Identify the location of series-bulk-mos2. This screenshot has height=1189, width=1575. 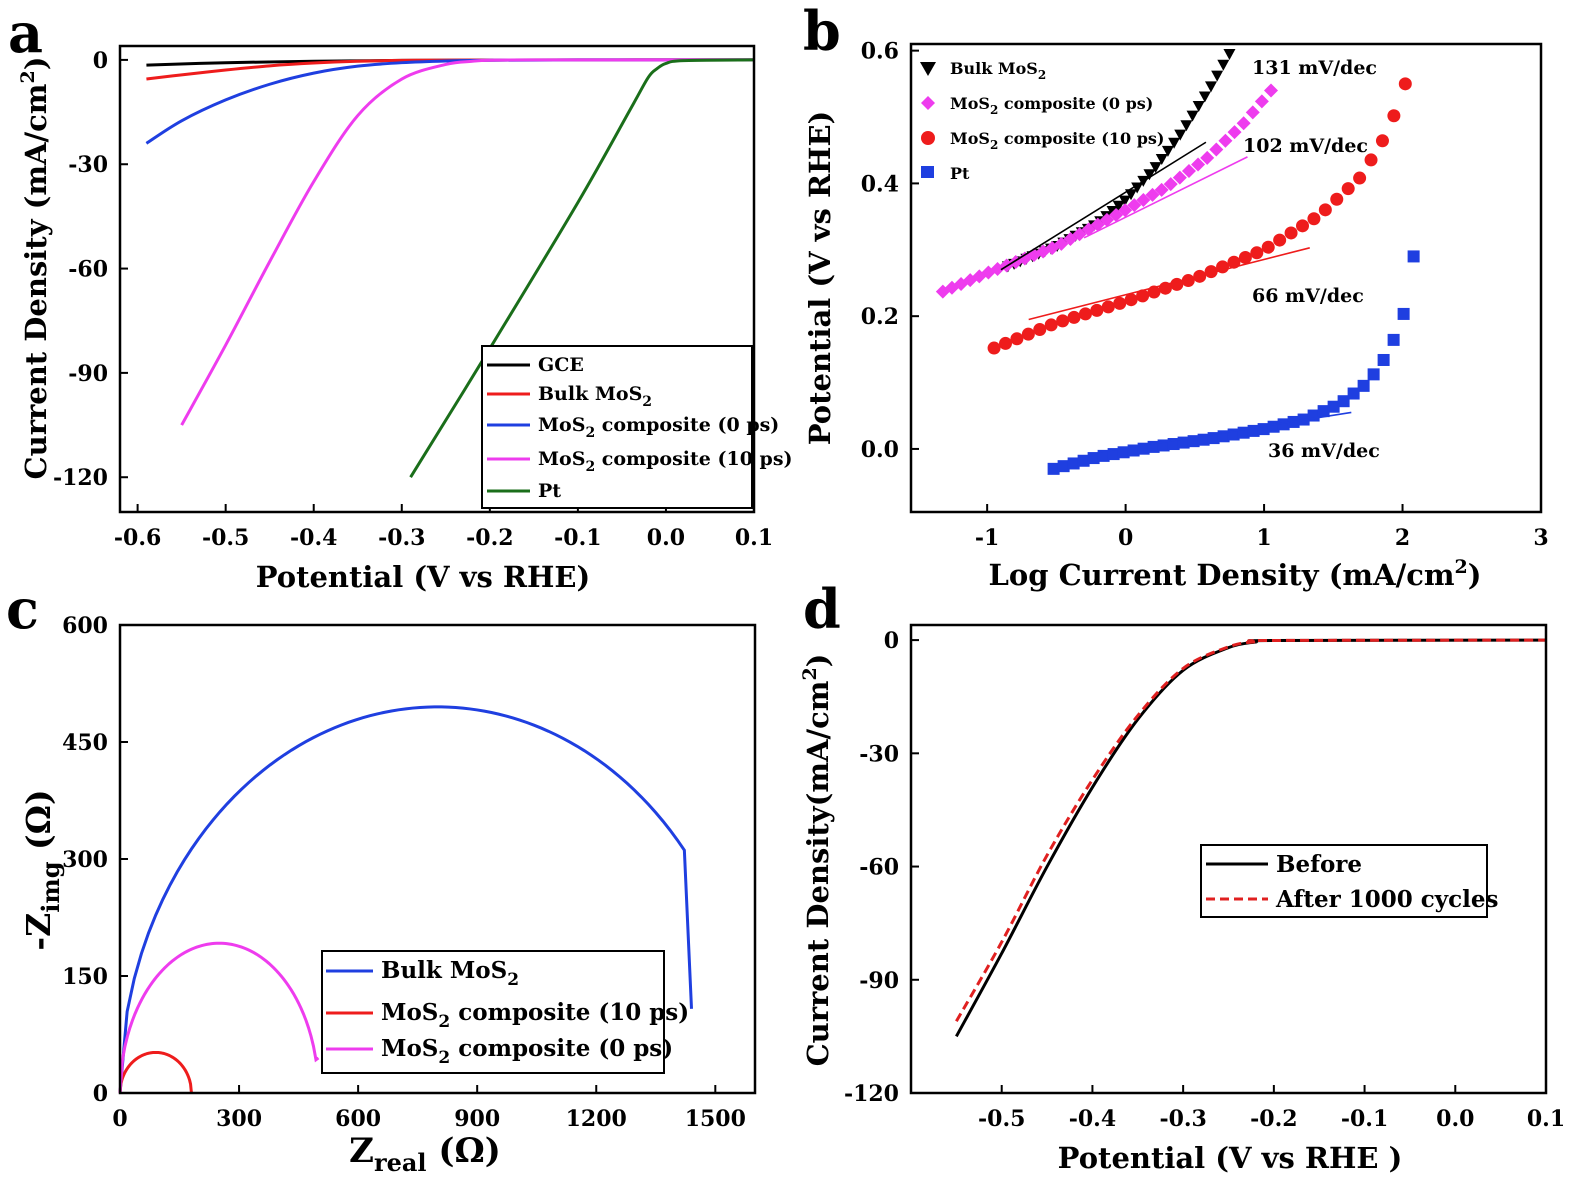
(405, 899).